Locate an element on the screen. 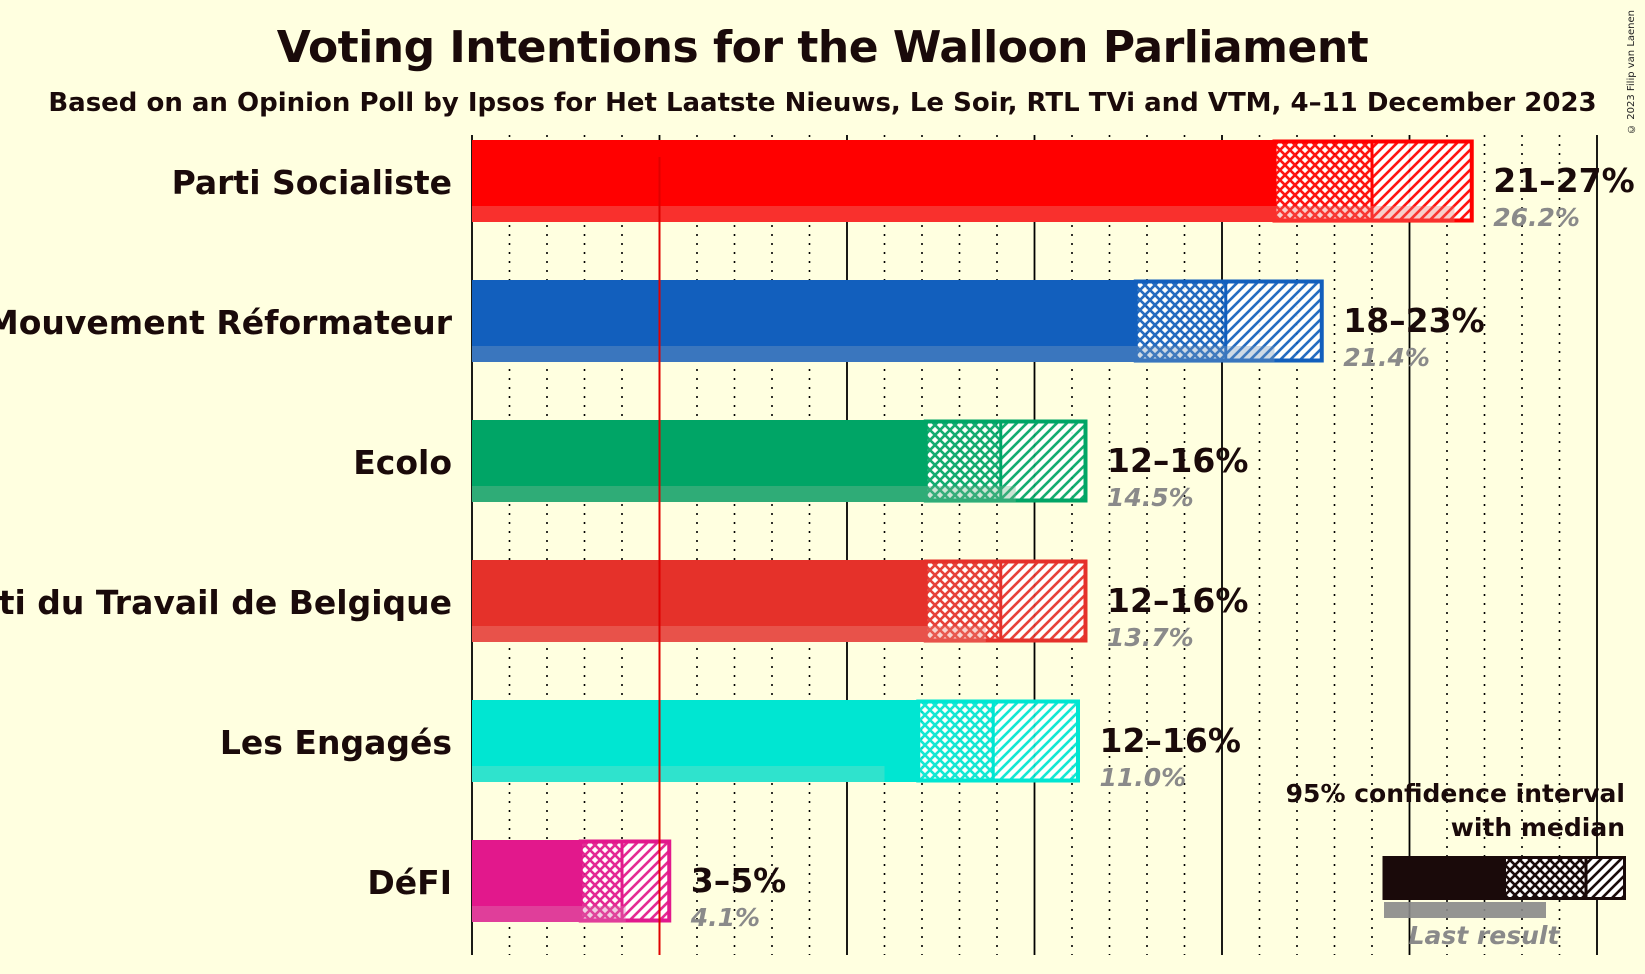 The width and height of the screenshot is (1645, 974). legend-title-line1: 95% confidence interval is located at coordinates (1455, 793).